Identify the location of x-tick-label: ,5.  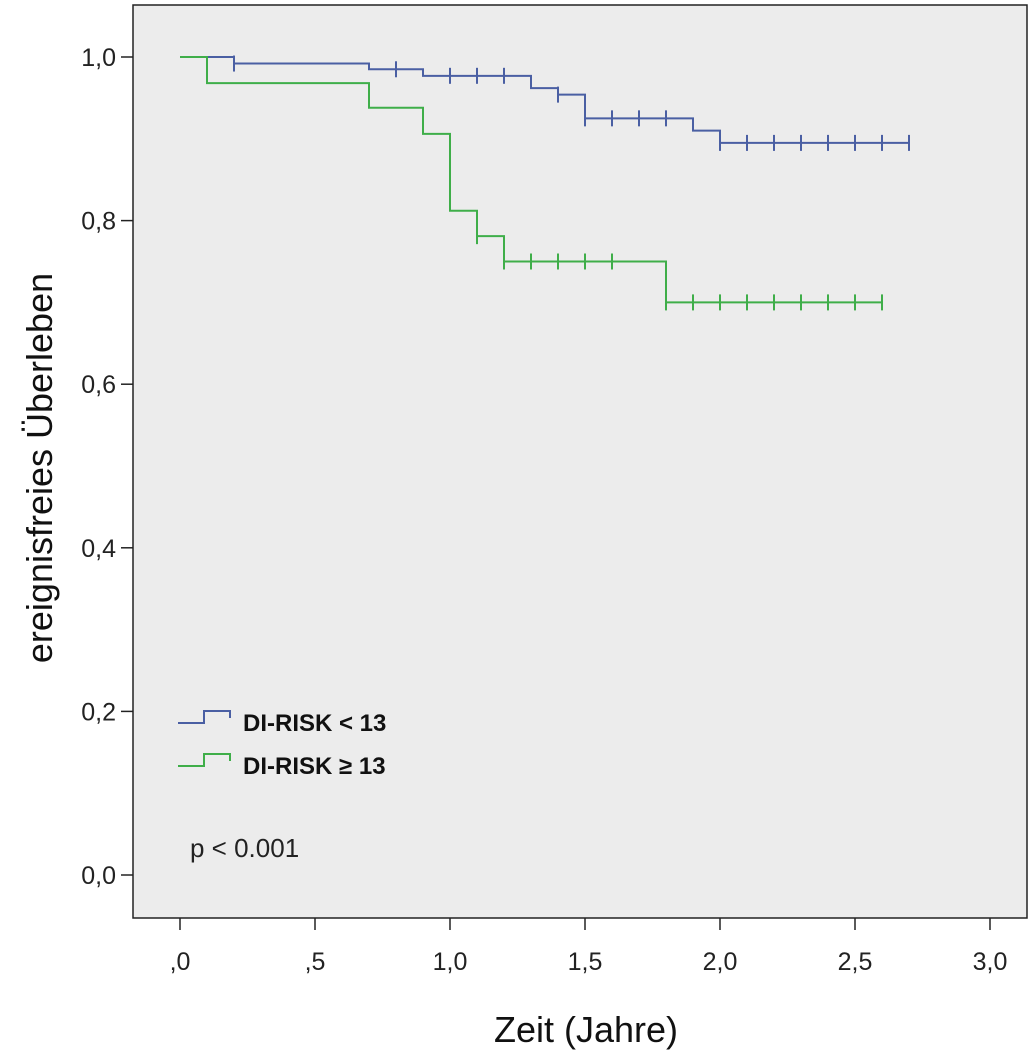
(315, 962).